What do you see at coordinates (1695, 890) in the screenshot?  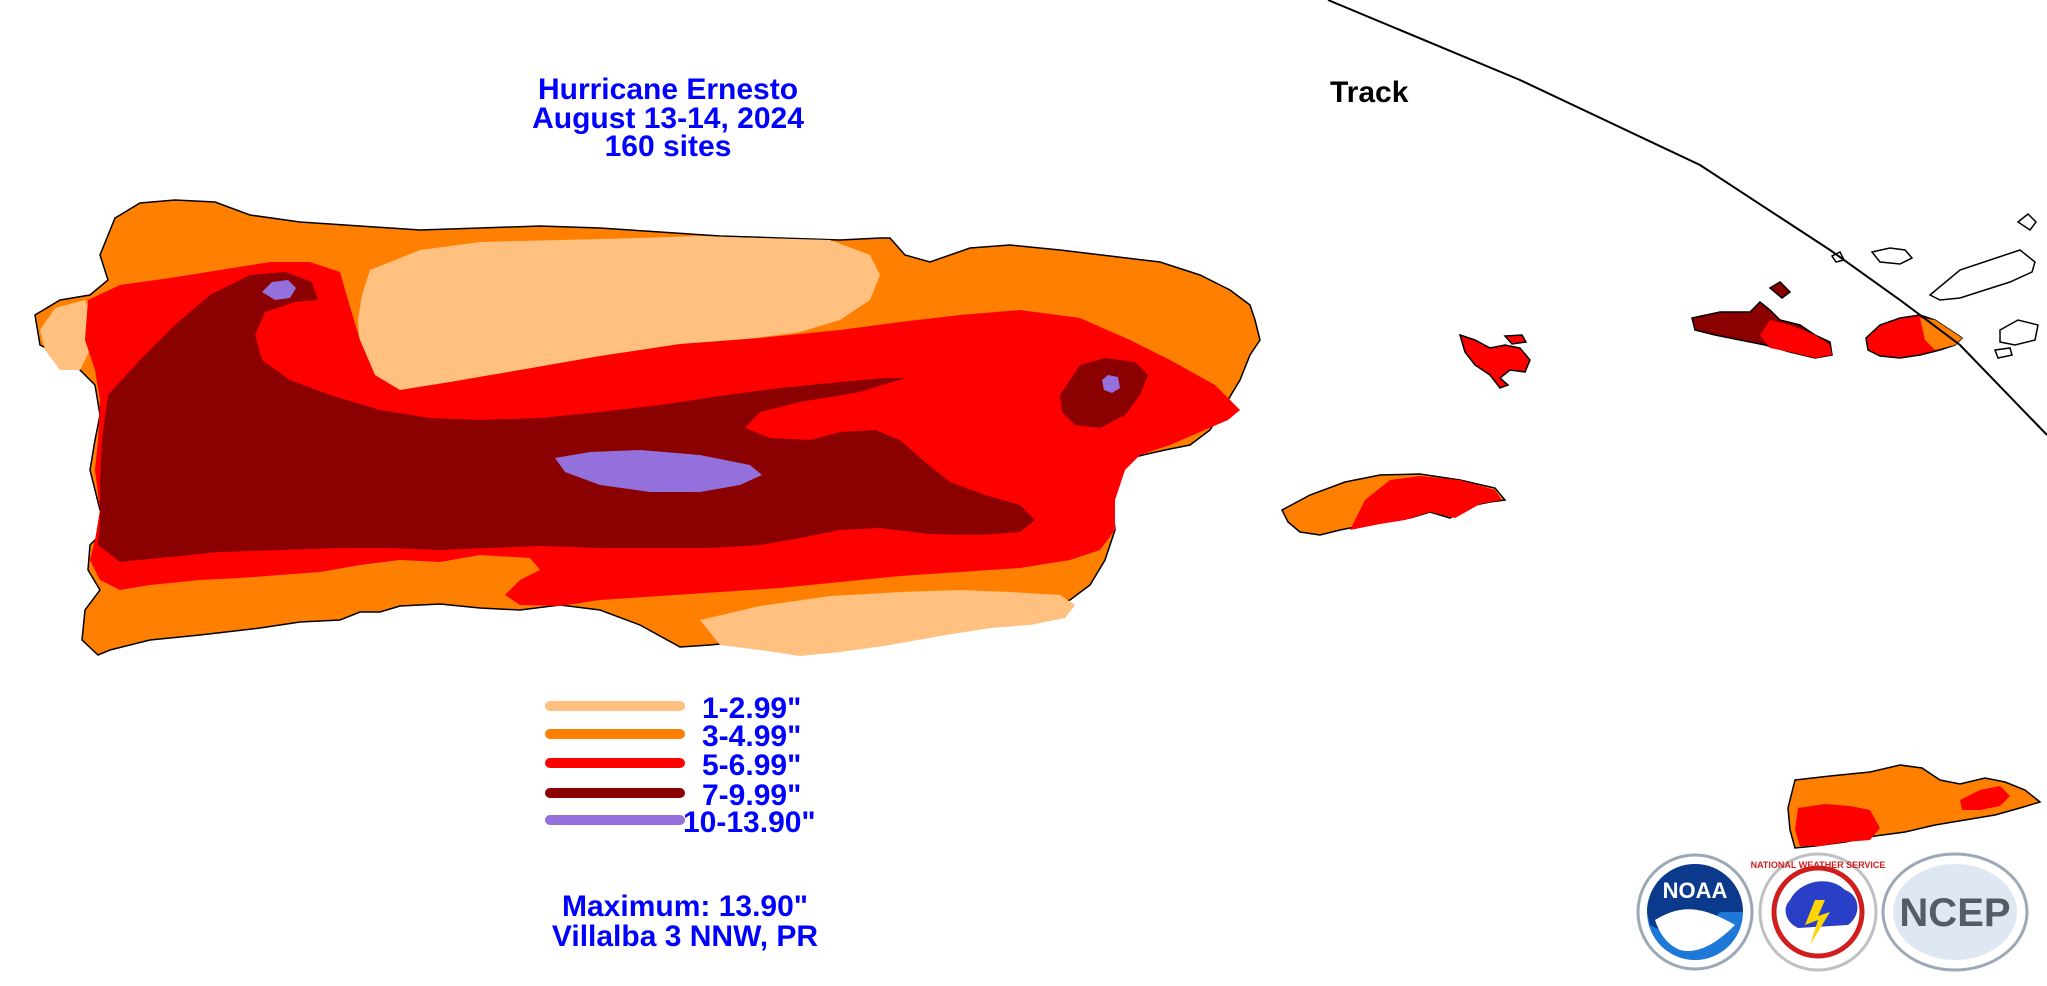 I see `svg-text: NOAA` at bounding box center [1695, 890].